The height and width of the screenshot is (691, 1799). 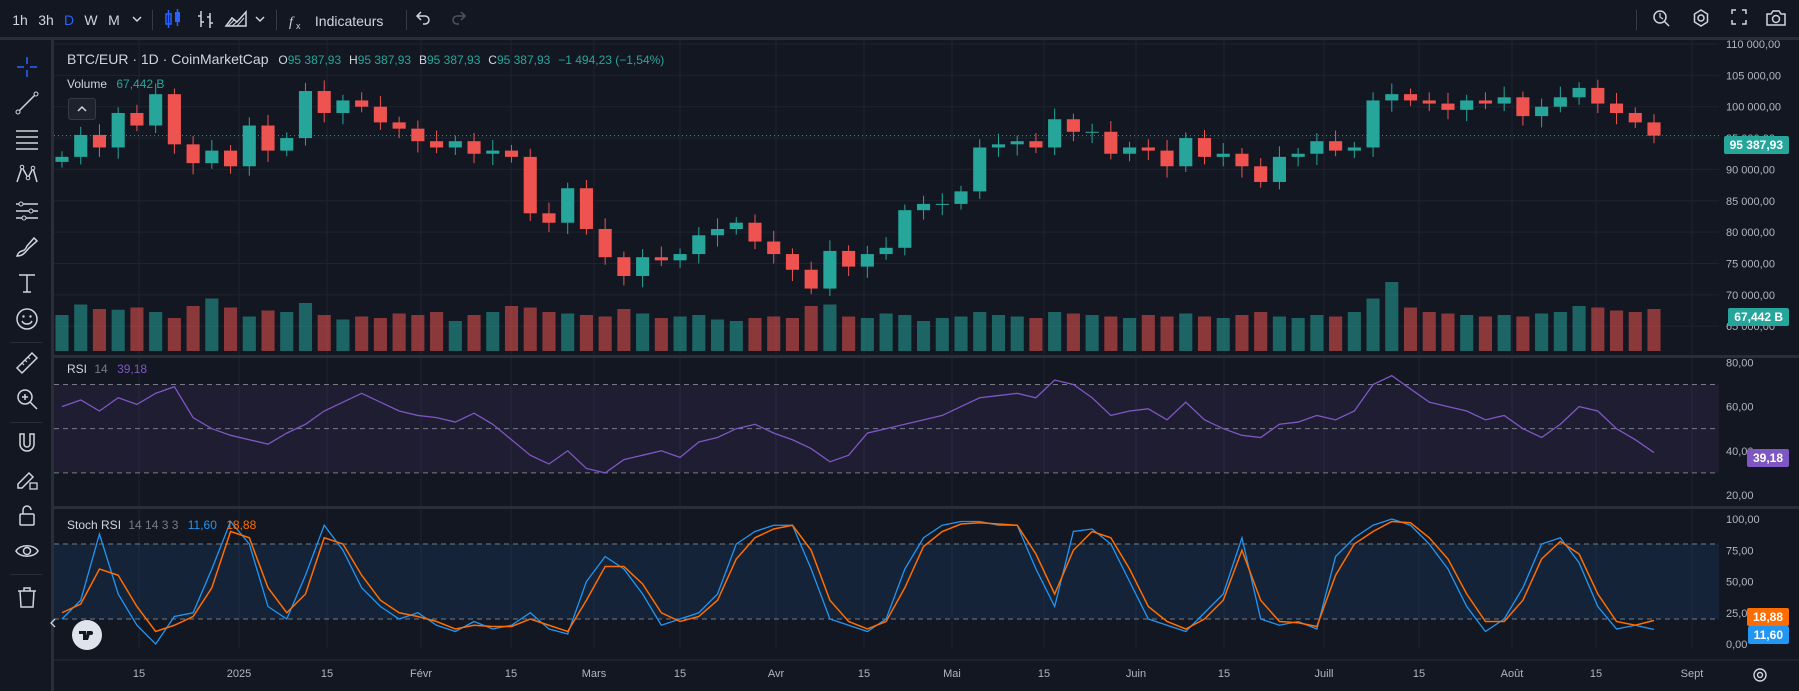 I want to click on prediction-tool, so click(x=27, y=211).